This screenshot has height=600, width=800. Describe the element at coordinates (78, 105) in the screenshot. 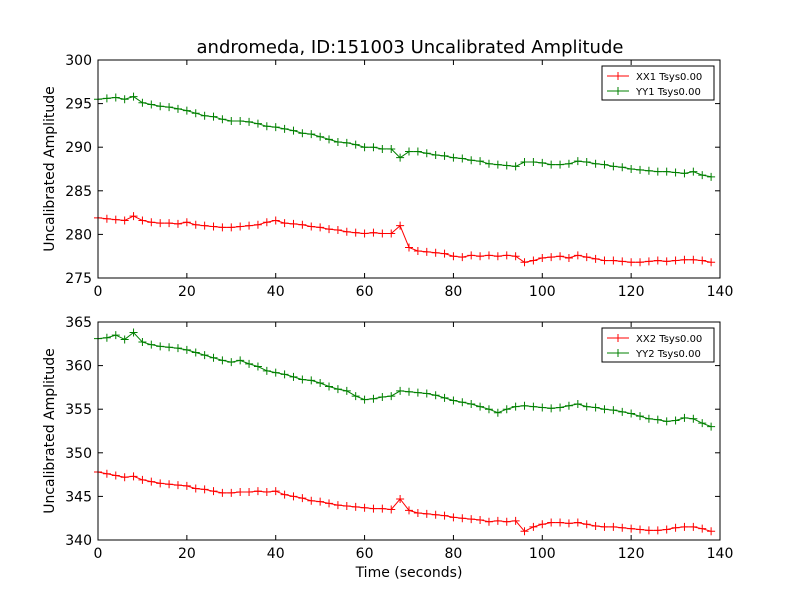

I see `y-tick-label: 295` at that location.